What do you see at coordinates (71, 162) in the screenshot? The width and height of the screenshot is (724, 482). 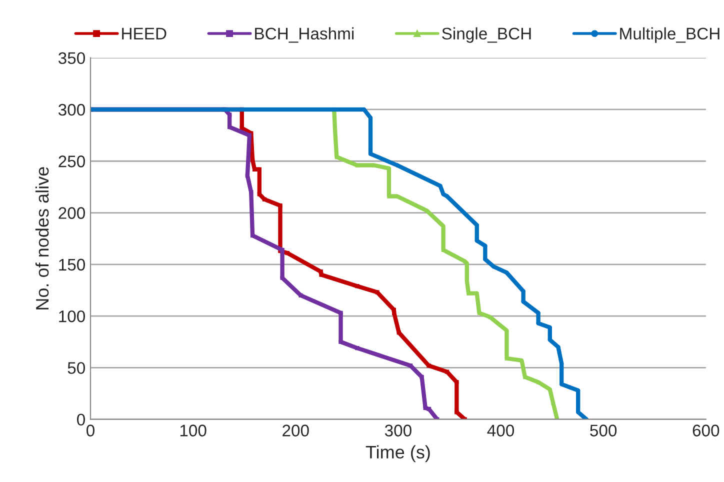 I see `y-tick-label: 250` at bounding box center [71, 162].